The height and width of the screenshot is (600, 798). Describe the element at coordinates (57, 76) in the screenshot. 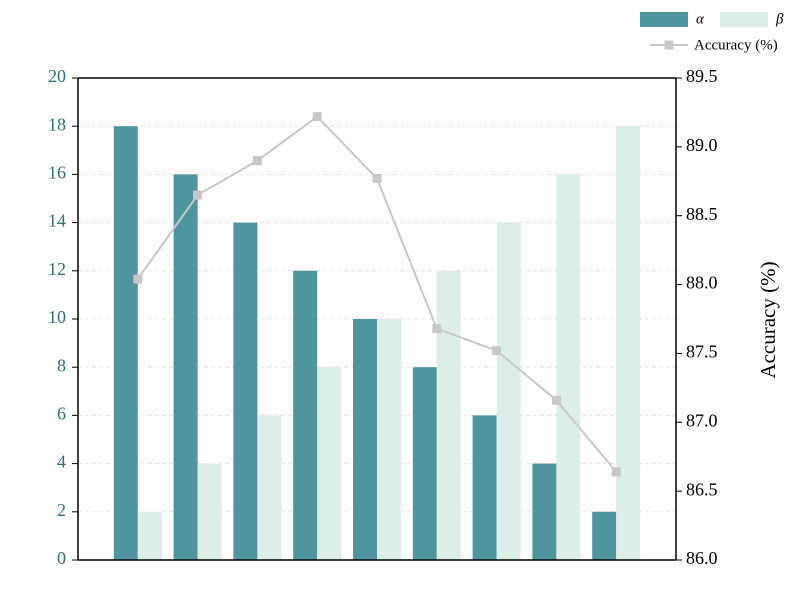

I see `y-tick-label: 20` at that location.